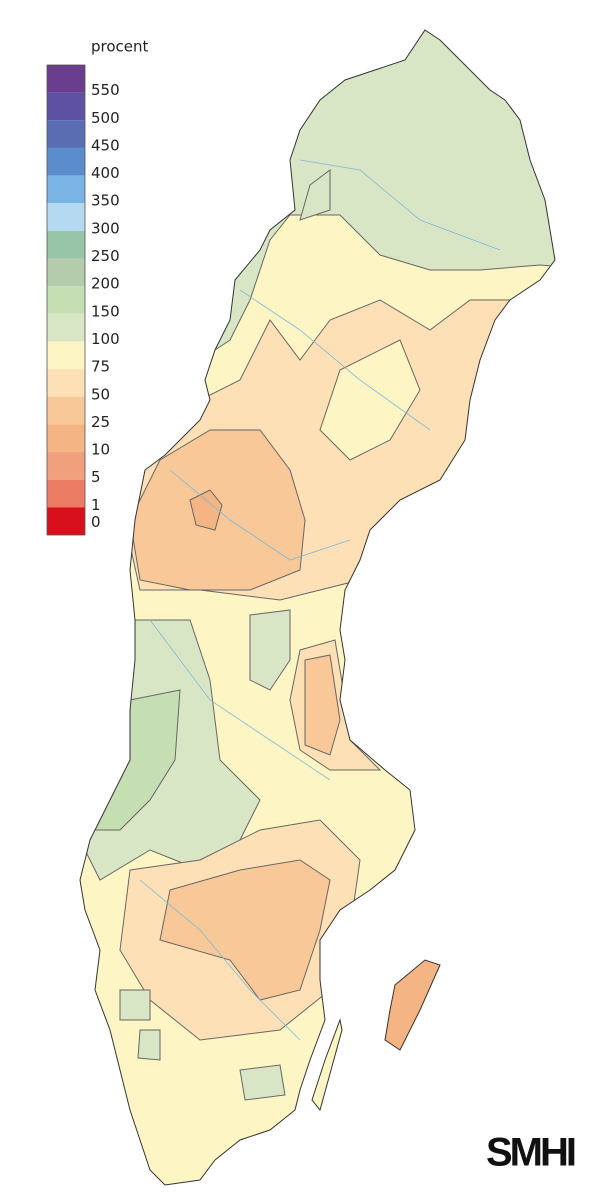  Describe the element at coordinates (105, 90) in the screenshot. I see `legend-label: 550` at that location.